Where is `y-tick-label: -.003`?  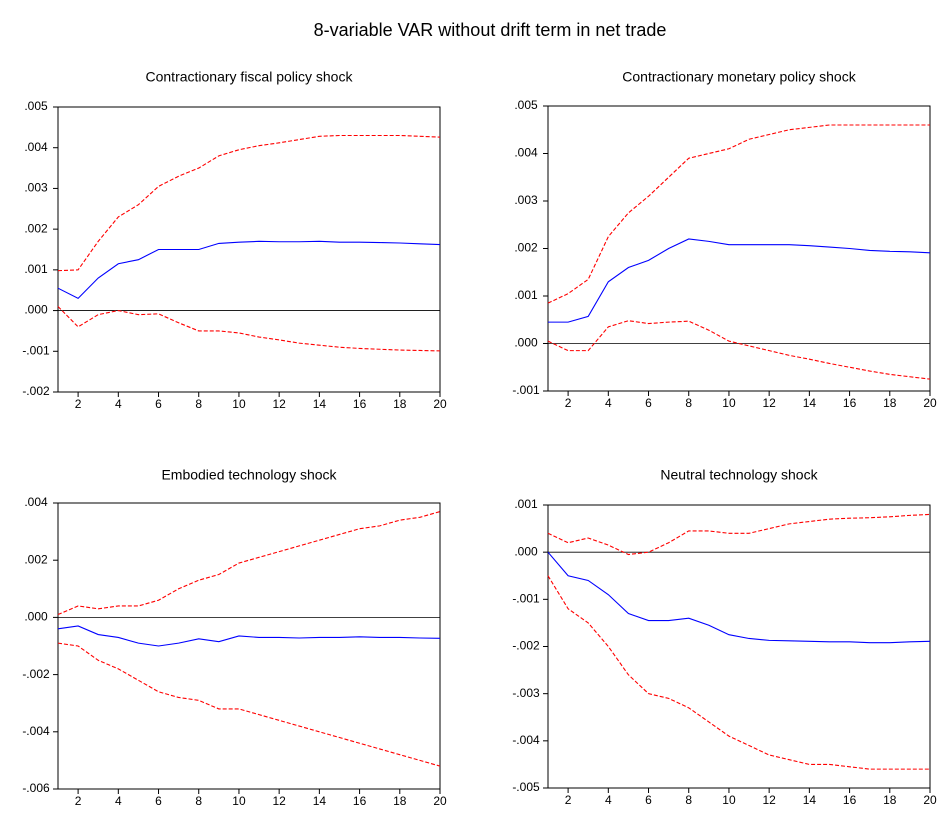
y-tick-label: -.003 is located at coordinates (526, 693).